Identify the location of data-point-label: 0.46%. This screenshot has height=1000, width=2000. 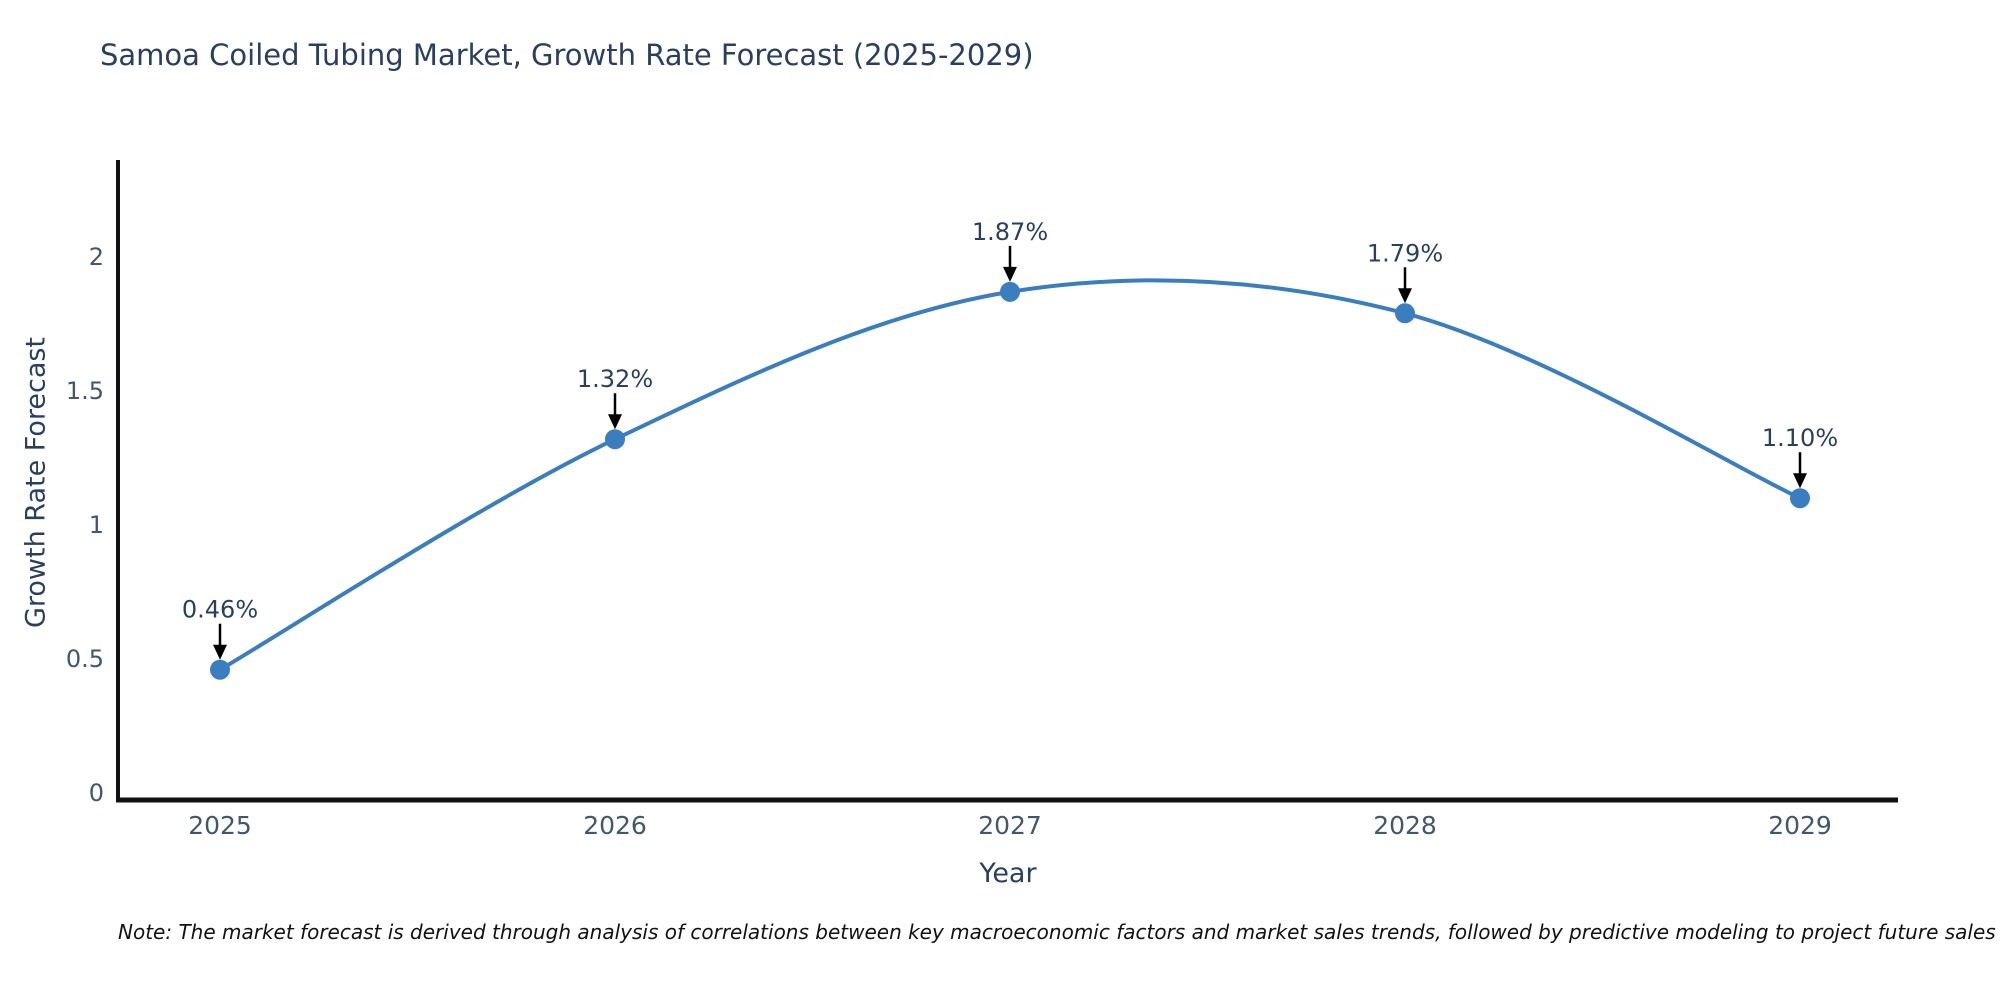
(220, 610).